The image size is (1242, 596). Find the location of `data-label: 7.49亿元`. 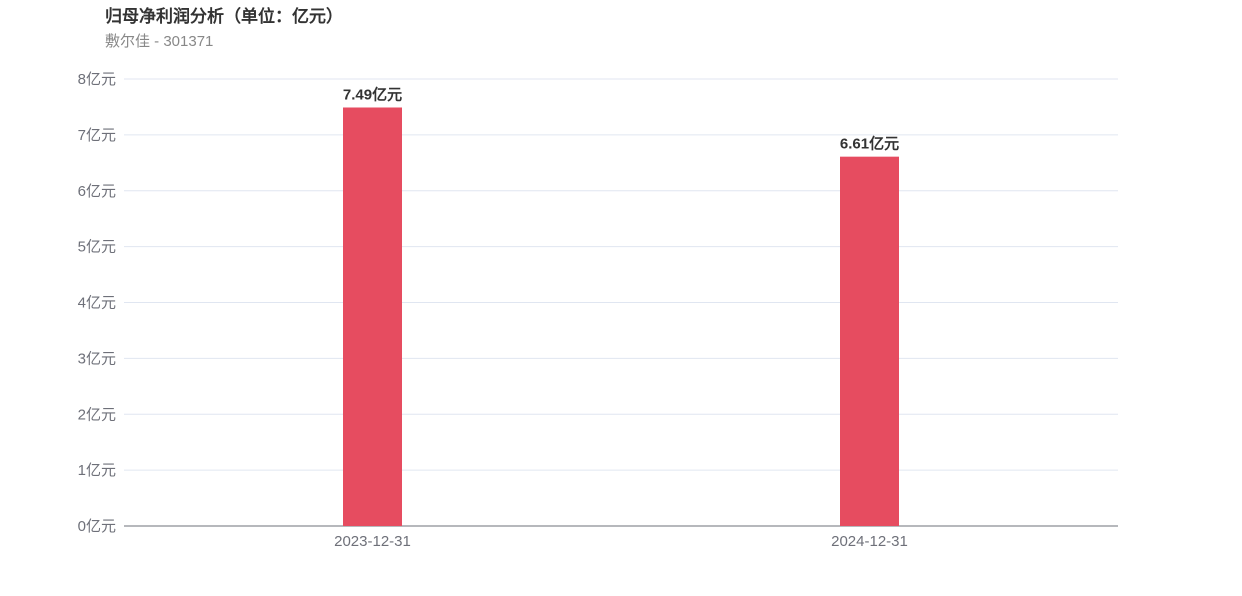

data-label: 7.49亿元 is located at coordinates (372, 94).